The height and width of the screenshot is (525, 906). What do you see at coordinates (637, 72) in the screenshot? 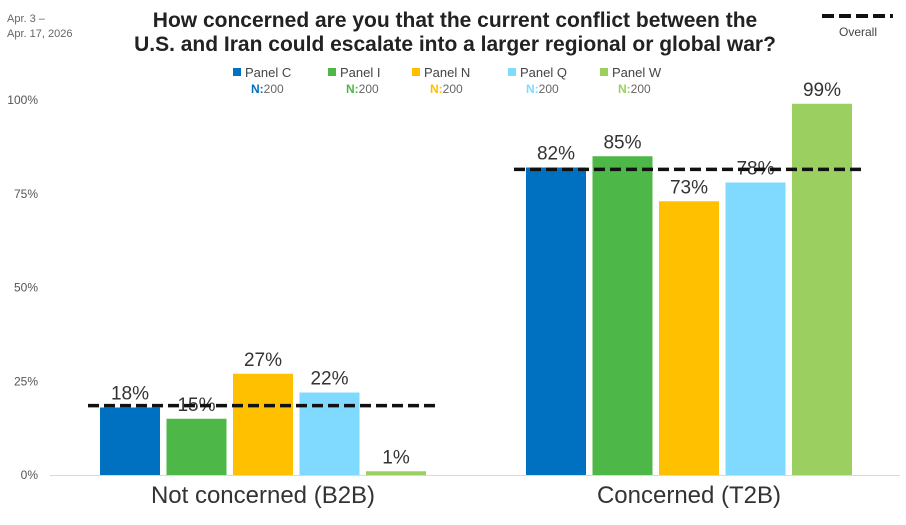
I see `legend-label: Panel W` at bounding box center [637, 72].